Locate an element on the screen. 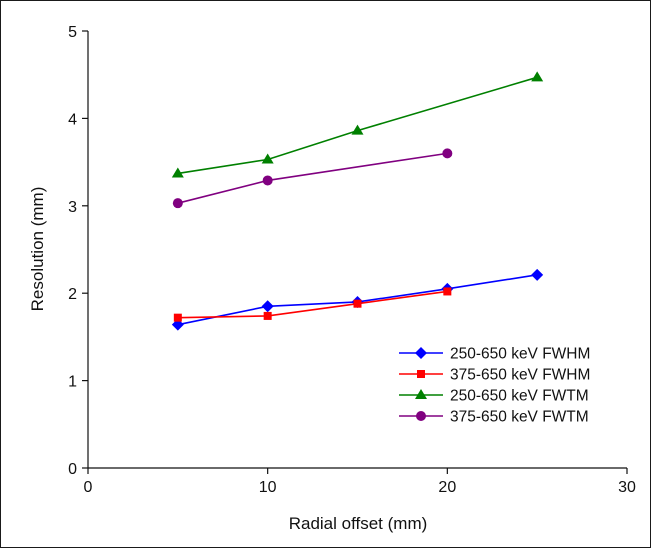  x-tick-label: 10 is located at coordinates (268, 487).